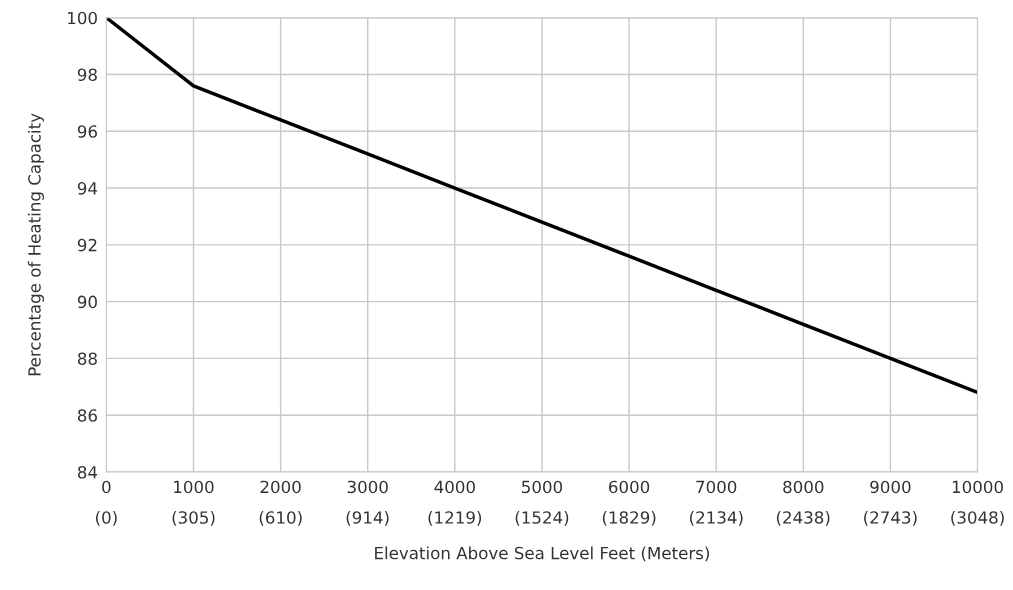 This screenshot has height=590, width=1013. What do you see at coordinates (280, 487) in the screenshot?
I see `x-tick-label: 2000` at bounding box center [280, 487].